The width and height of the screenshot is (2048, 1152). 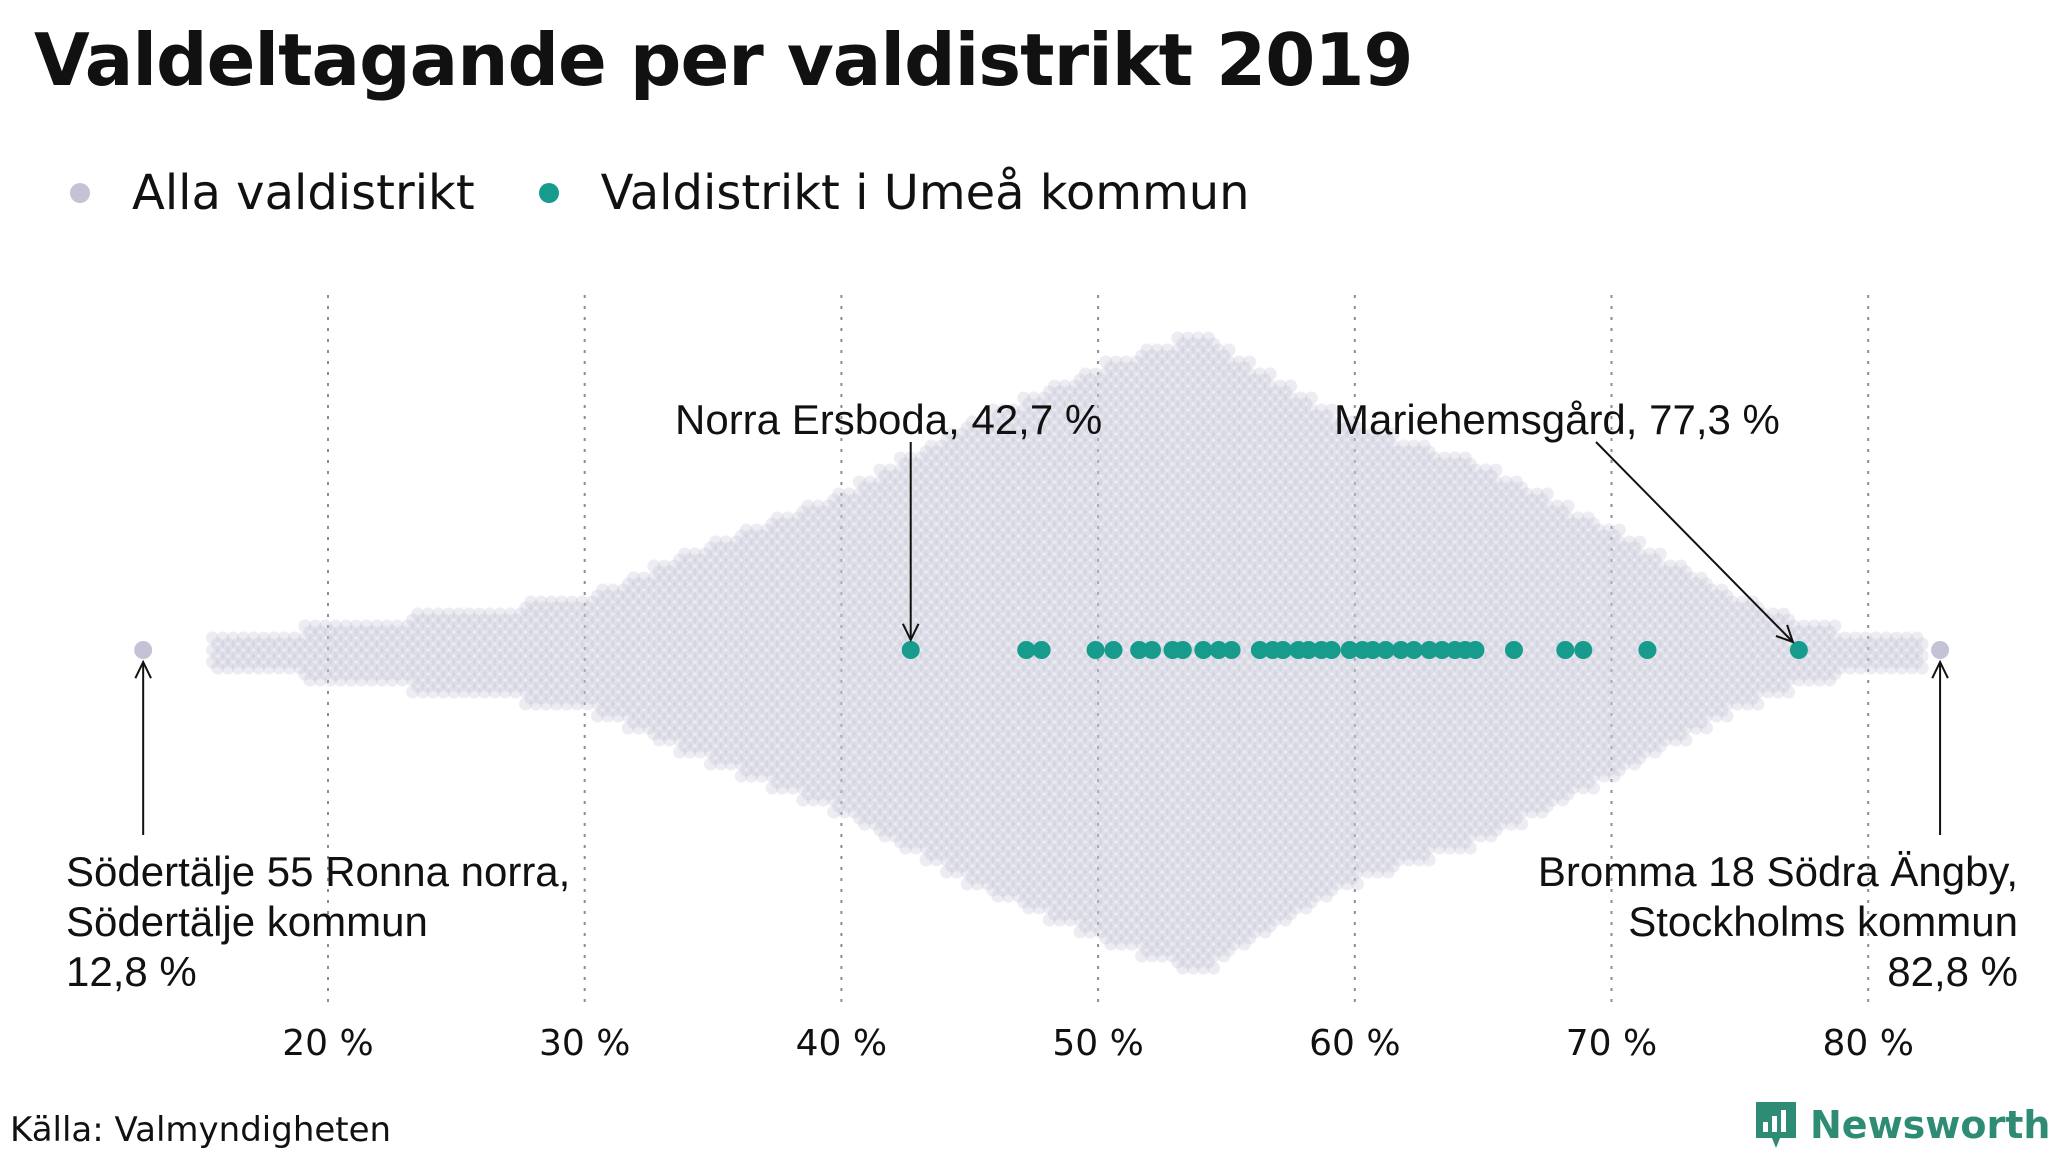 I want to click on legend-item-all: Alla valdistrikt, so click(x=272, y=193).